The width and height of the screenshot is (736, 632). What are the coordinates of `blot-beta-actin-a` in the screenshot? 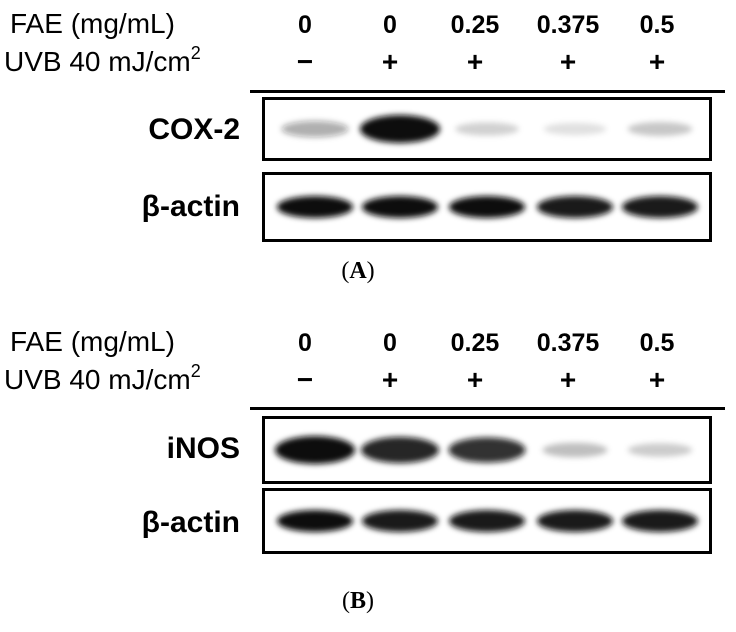 It's located at (487, 207).